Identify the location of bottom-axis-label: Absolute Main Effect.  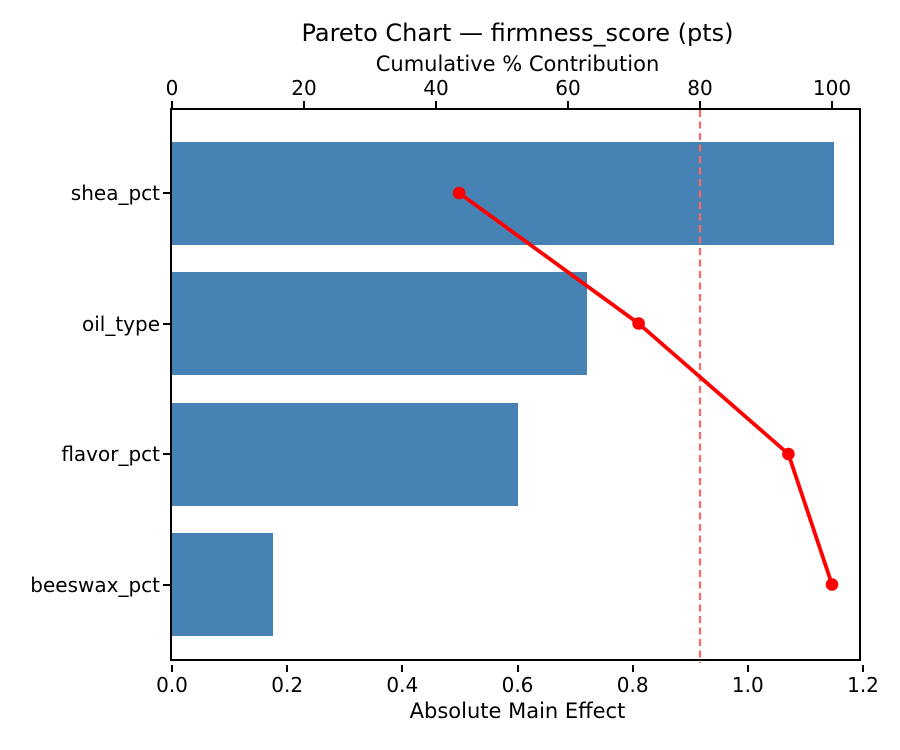
(517, 711).